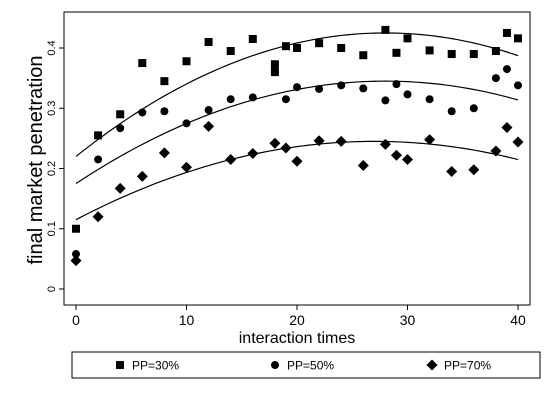  Describe the element at coordinates (518, 320) in the screenshot. I see `x-tick-label: 40` at that location.